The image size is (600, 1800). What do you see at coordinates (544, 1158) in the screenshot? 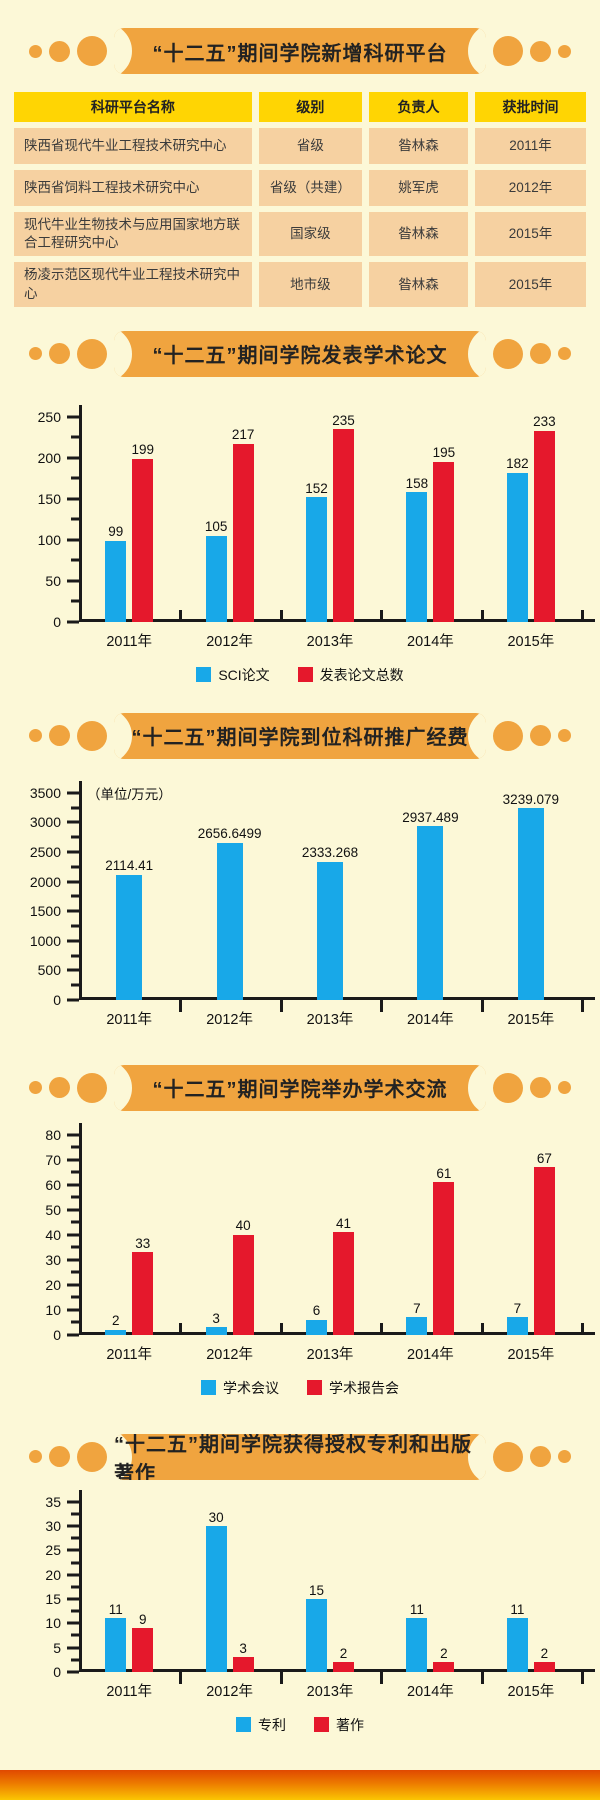
I see `bar-value-label: 67` at bounding box center [544, 1158].